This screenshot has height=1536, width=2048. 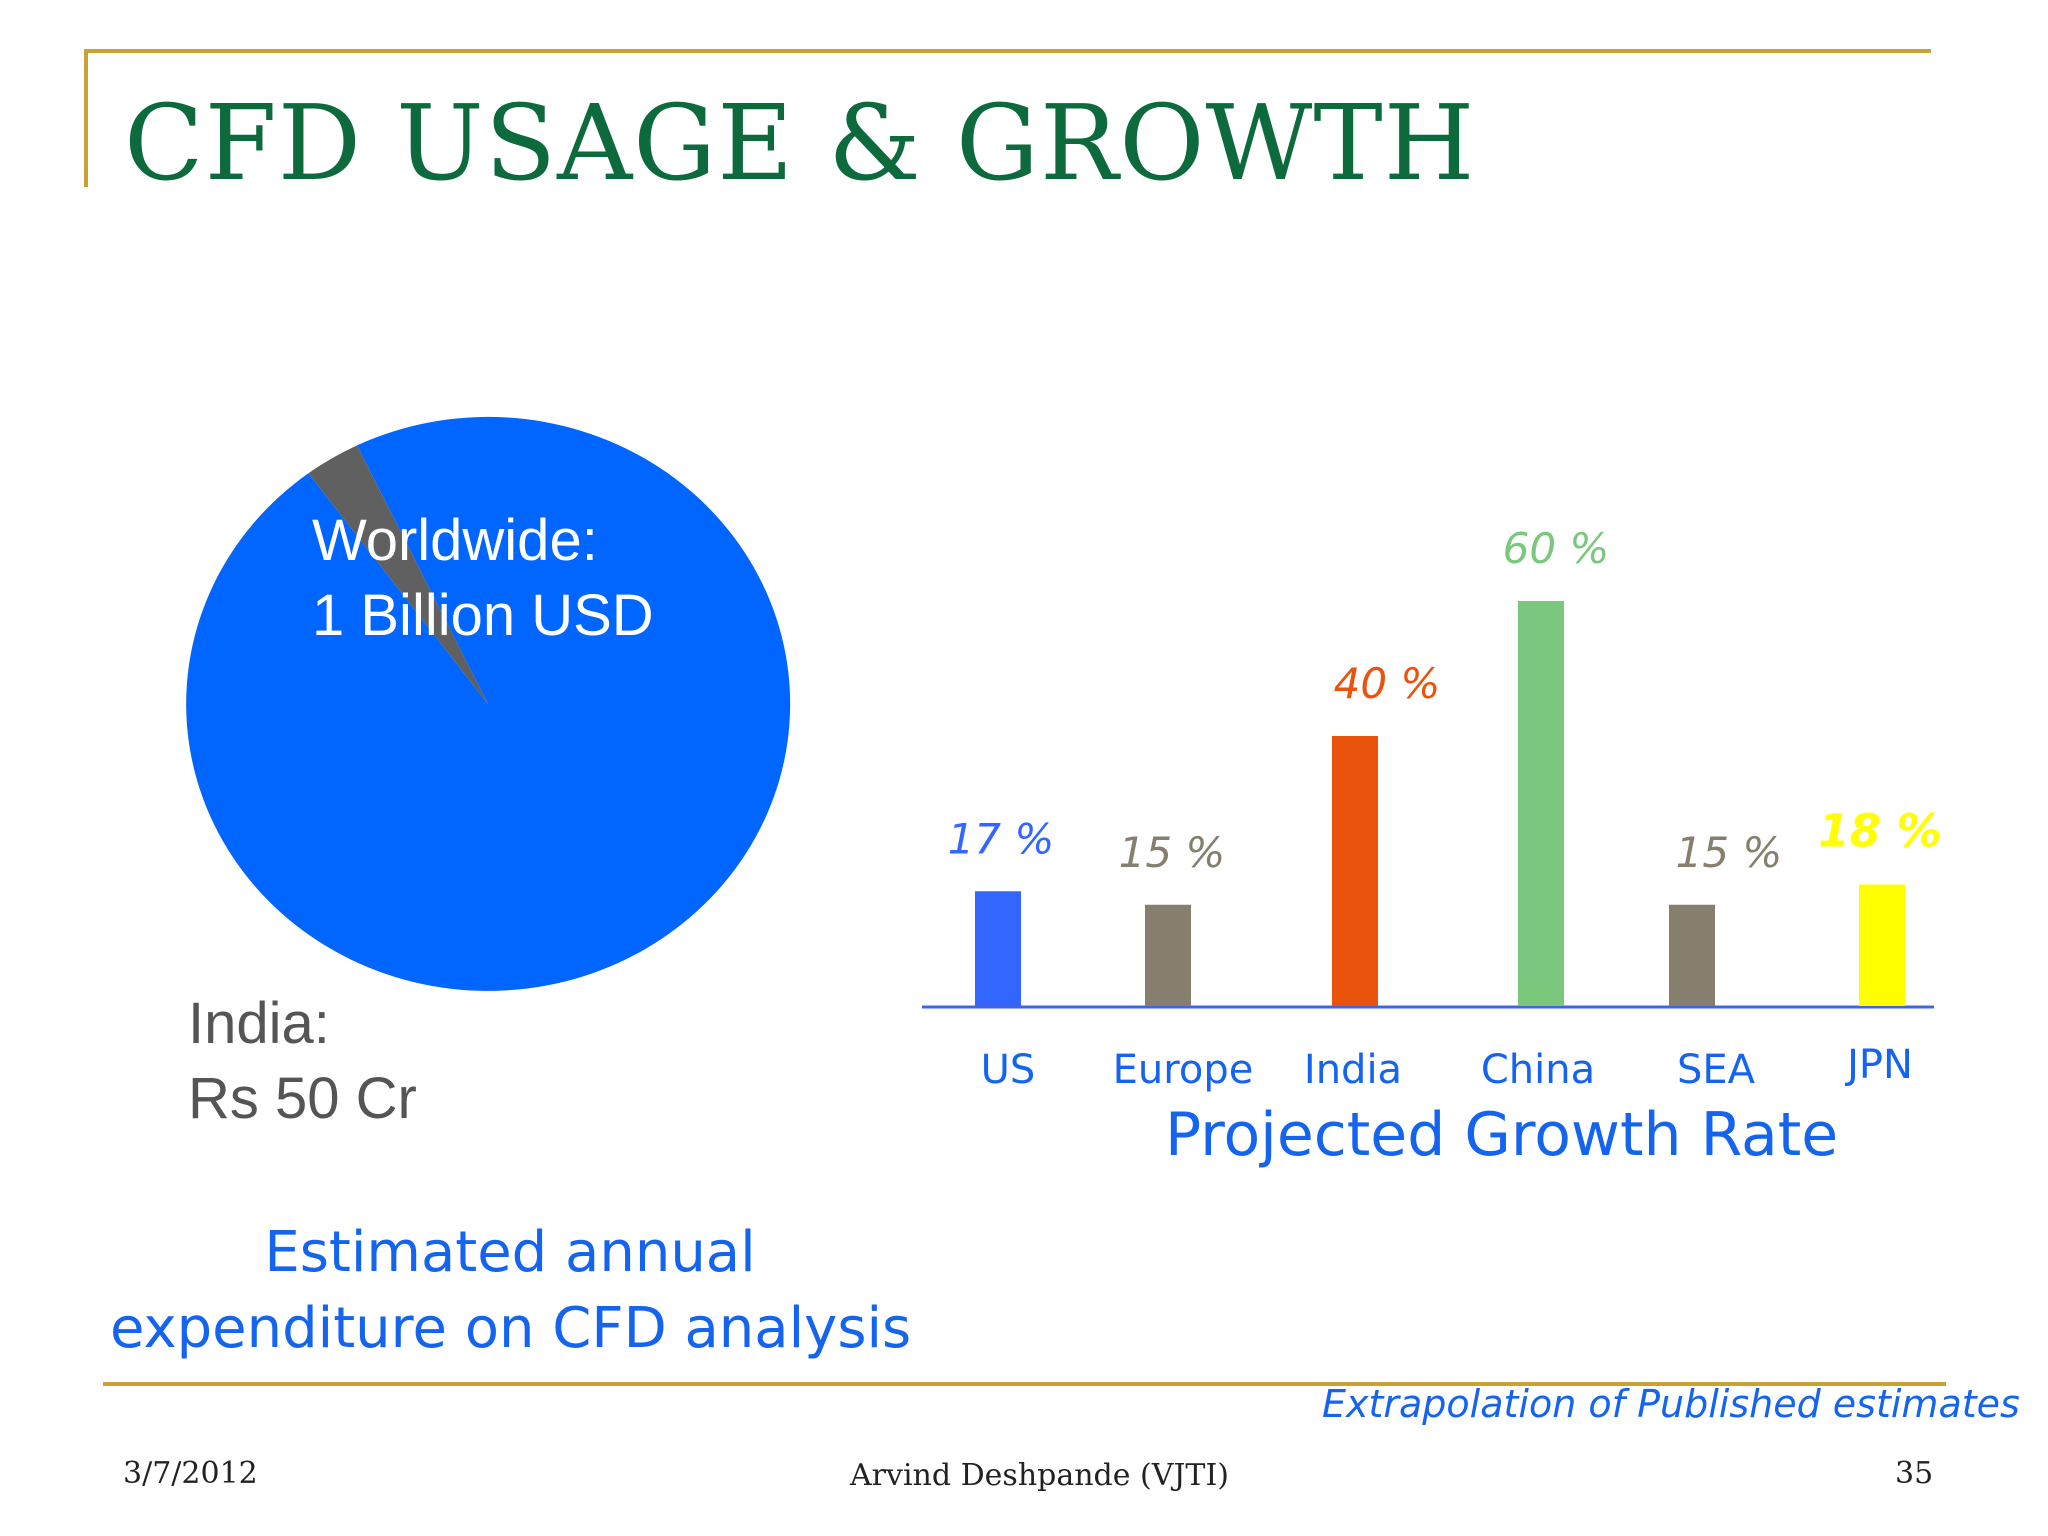 What do you see at coordinates (398, 574) in the screenshot?
I see `pie-slice-india` at bounding box center [398, 574].